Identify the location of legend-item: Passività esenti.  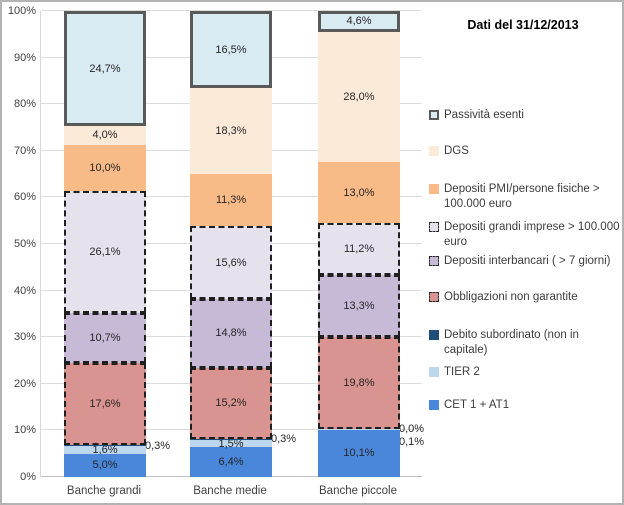
(525, 115).